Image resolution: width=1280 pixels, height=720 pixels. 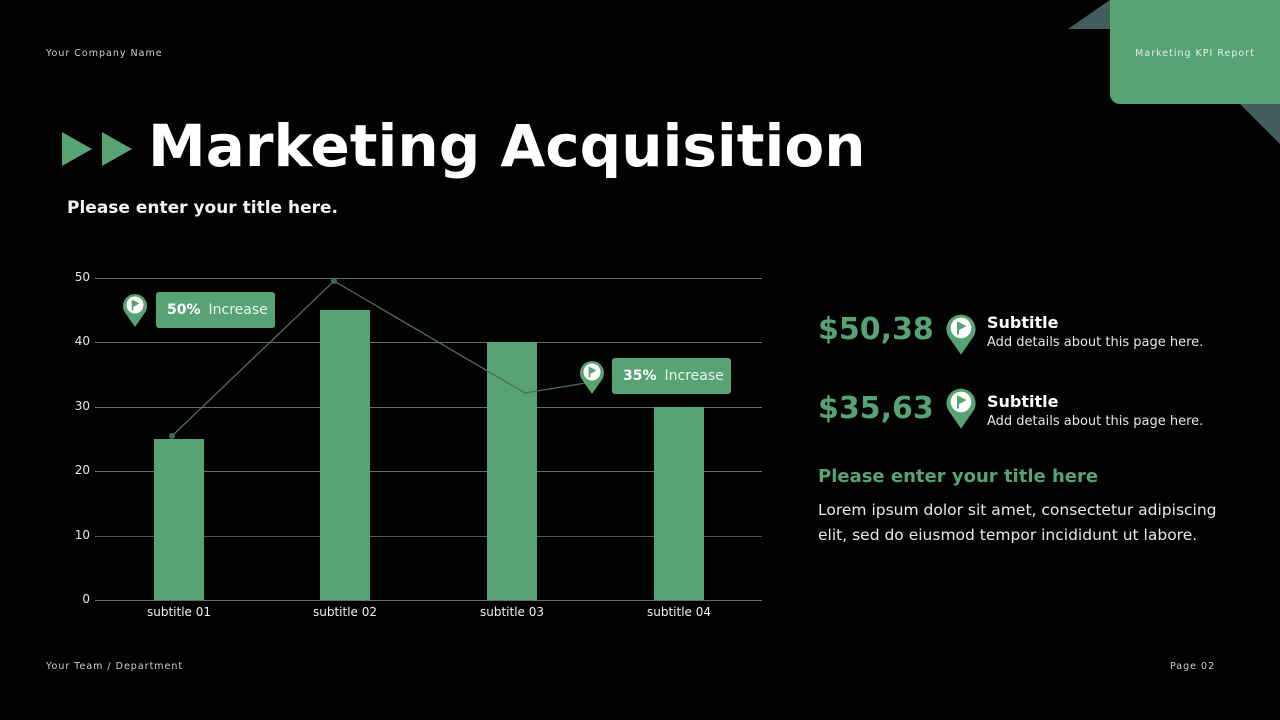 What do you see at coordinates (1089, 14) in the screenshot?
I see `corner-decoration-top` at bounding box center [1089, 14].